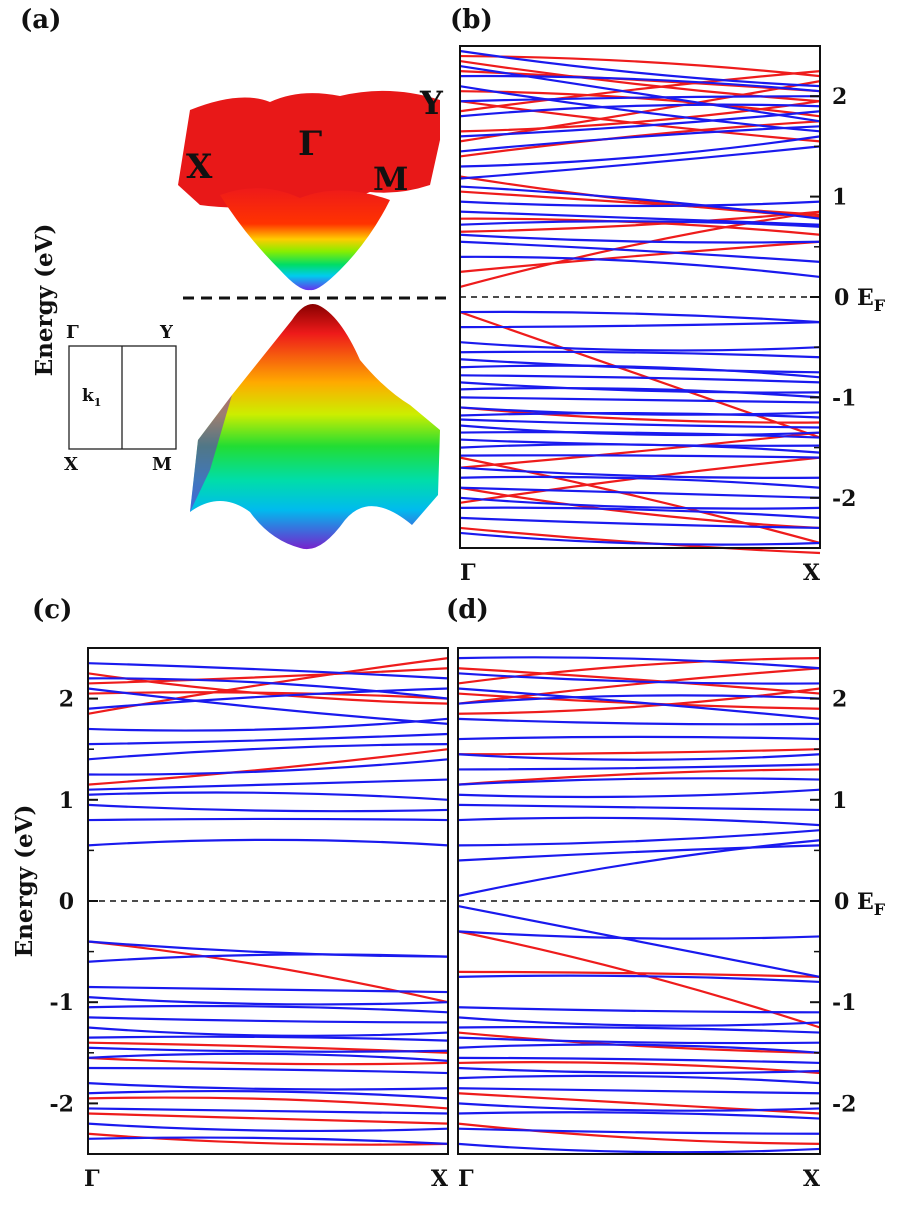 The image size is (905, 1208). What do you see at coordinates (66, 902) in the screenshot?
I see `y-tick-label: 0` at bounding box center [66, 902].